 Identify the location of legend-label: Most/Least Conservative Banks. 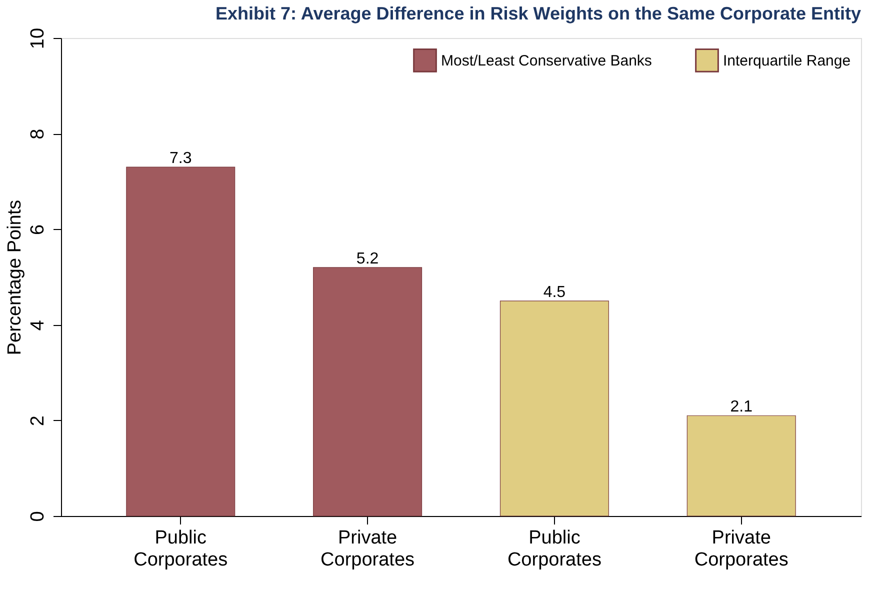
(546, 61).